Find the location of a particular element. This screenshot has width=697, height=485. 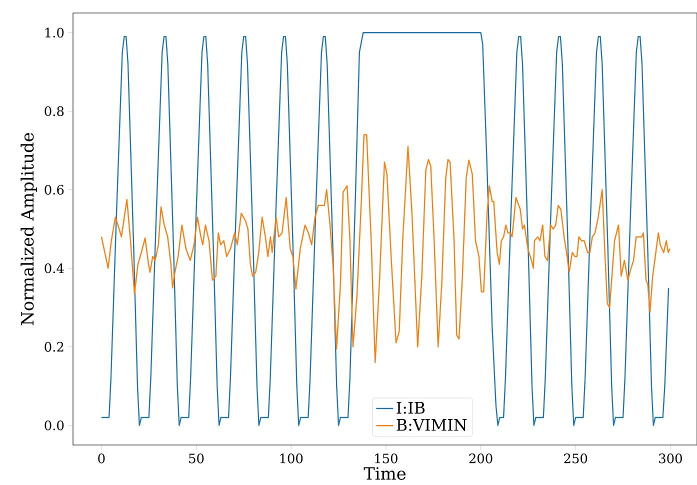

x-tick-label: 300 is located at coordinates (670, 459).